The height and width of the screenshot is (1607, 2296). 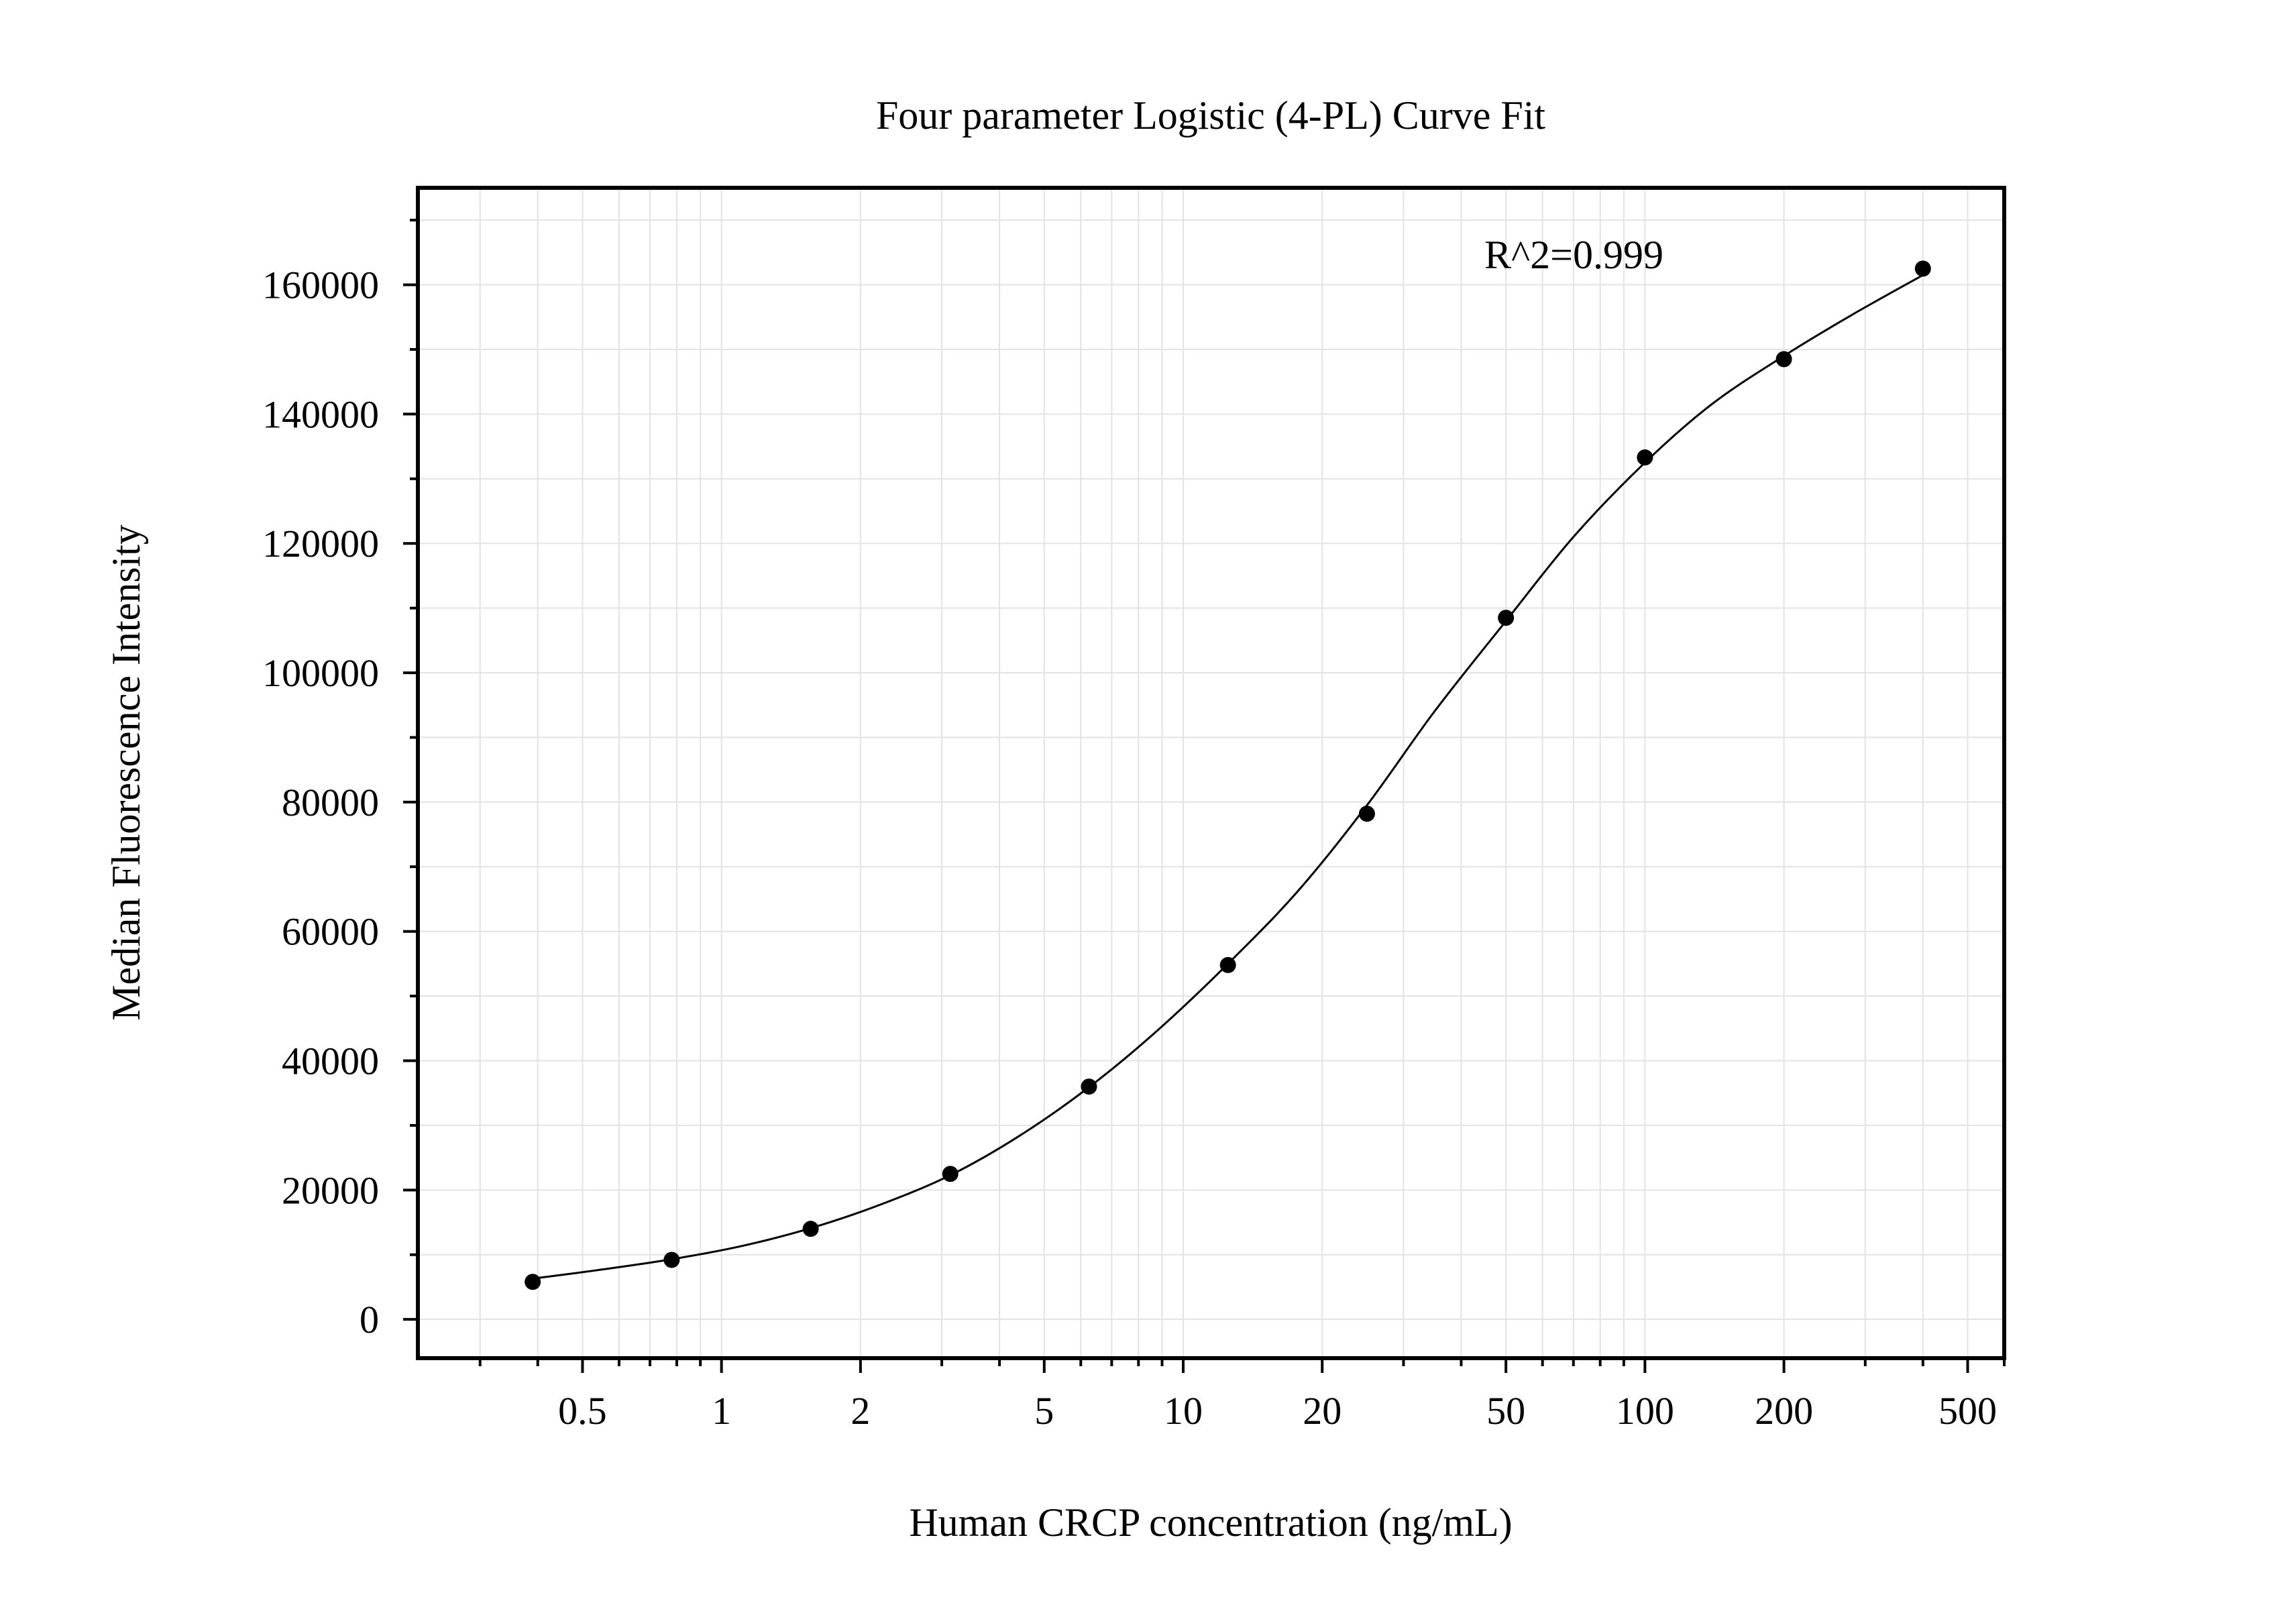 I want to click on x-tick-label: 50, so click(x=1505, y=1411).